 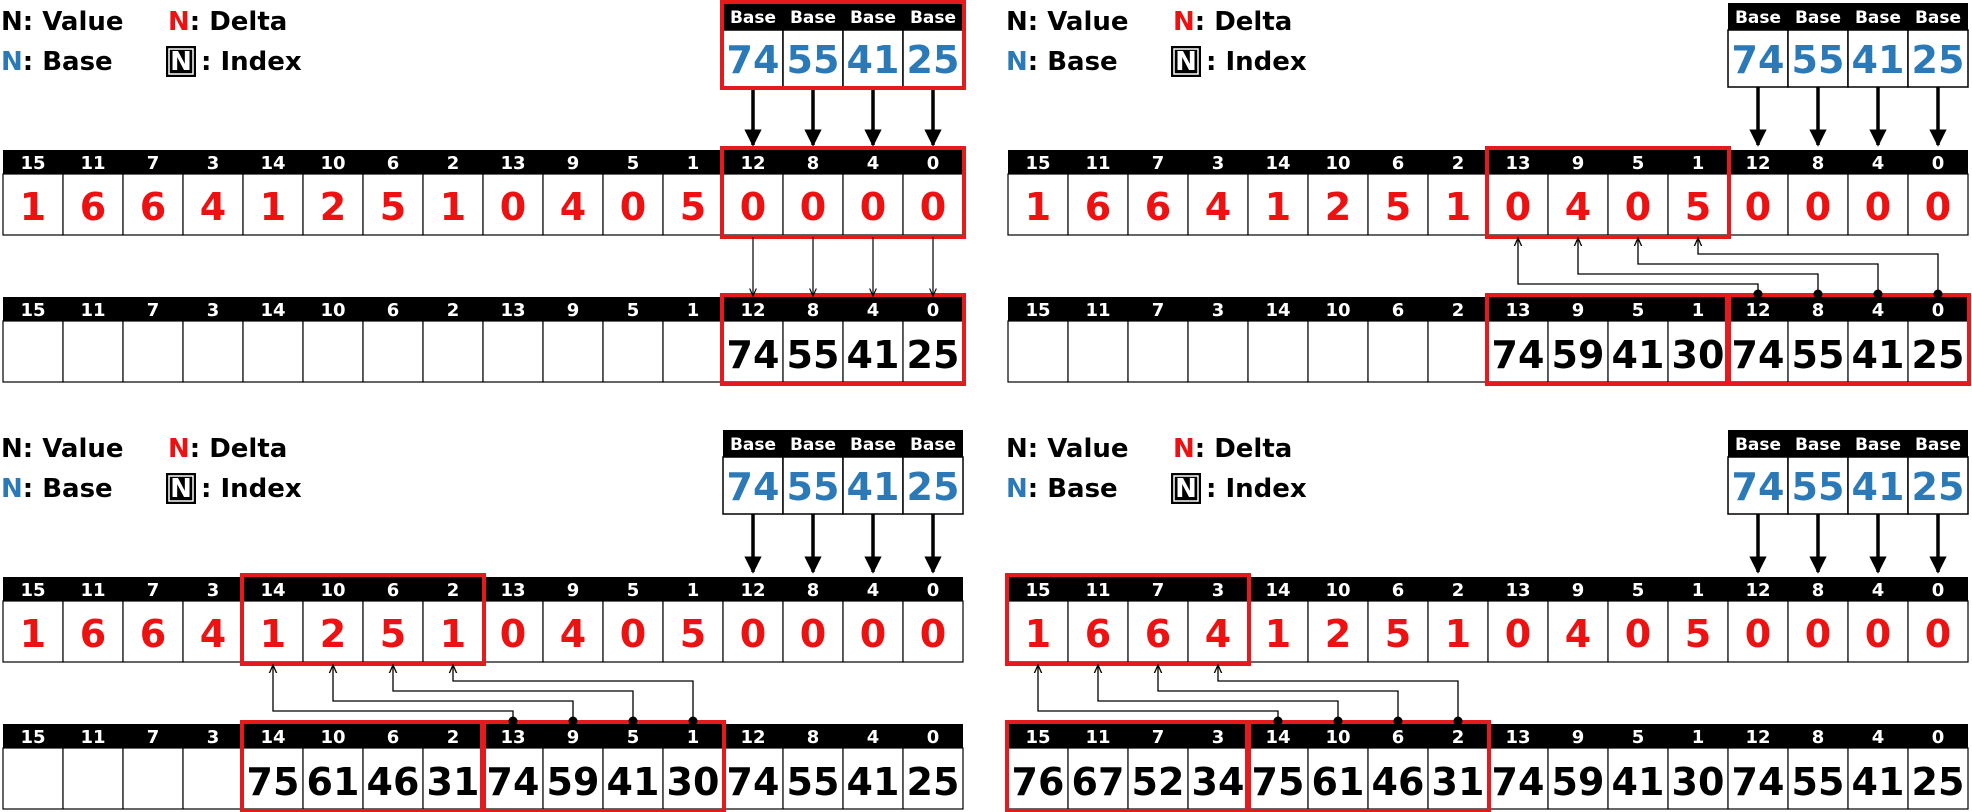 I want to click on legend-index: : Index, so click(x=251, y=62).